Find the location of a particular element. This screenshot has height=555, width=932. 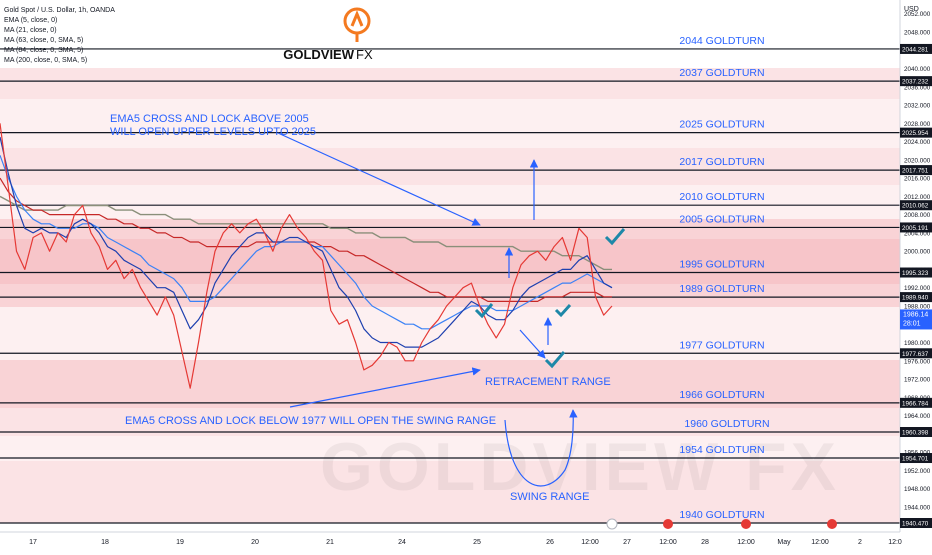

countdown: 28:01 is located at coordinates (912, 323).